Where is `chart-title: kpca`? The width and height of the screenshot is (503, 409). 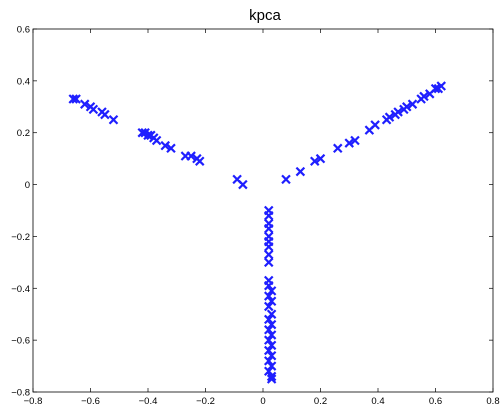 chart-title: kpca is located at coordinates (265, 15).